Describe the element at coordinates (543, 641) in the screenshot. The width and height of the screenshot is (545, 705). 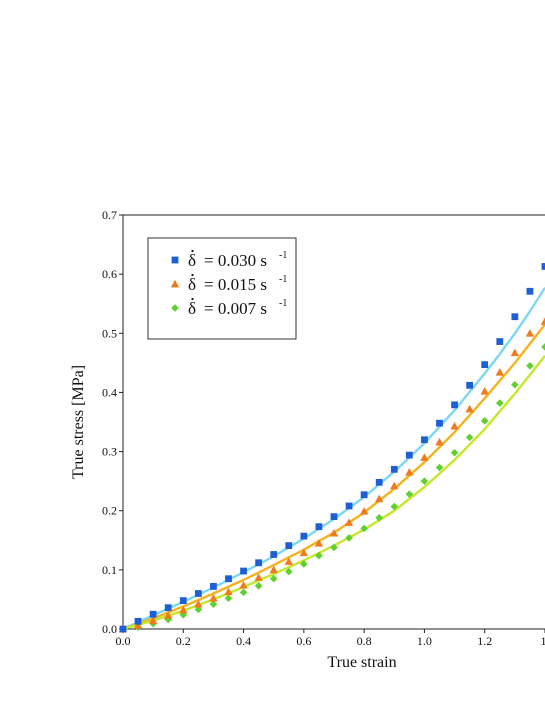
I see `x-tick-label: 1.` at that location.